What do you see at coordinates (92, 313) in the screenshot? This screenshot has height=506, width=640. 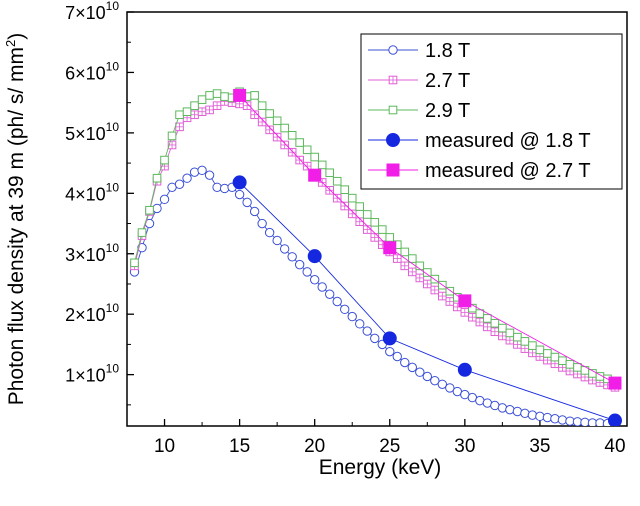 I see `y-tick-label: 2×10¹⁰` at bounding box center [92, 313].